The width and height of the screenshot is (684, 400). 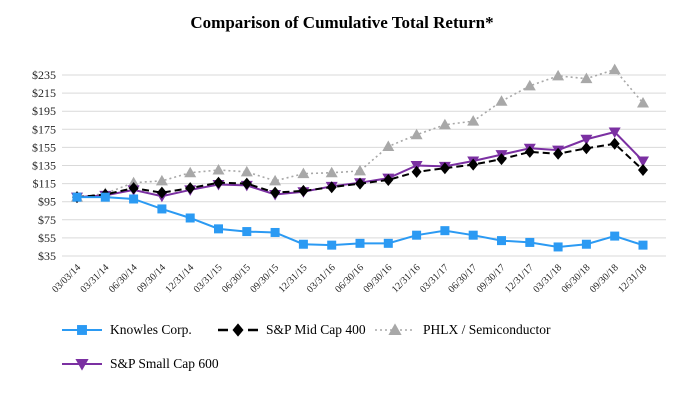 I want to click on legend-label-smallcap600: S&P Small Cap 600, so click(x=164, y=363).